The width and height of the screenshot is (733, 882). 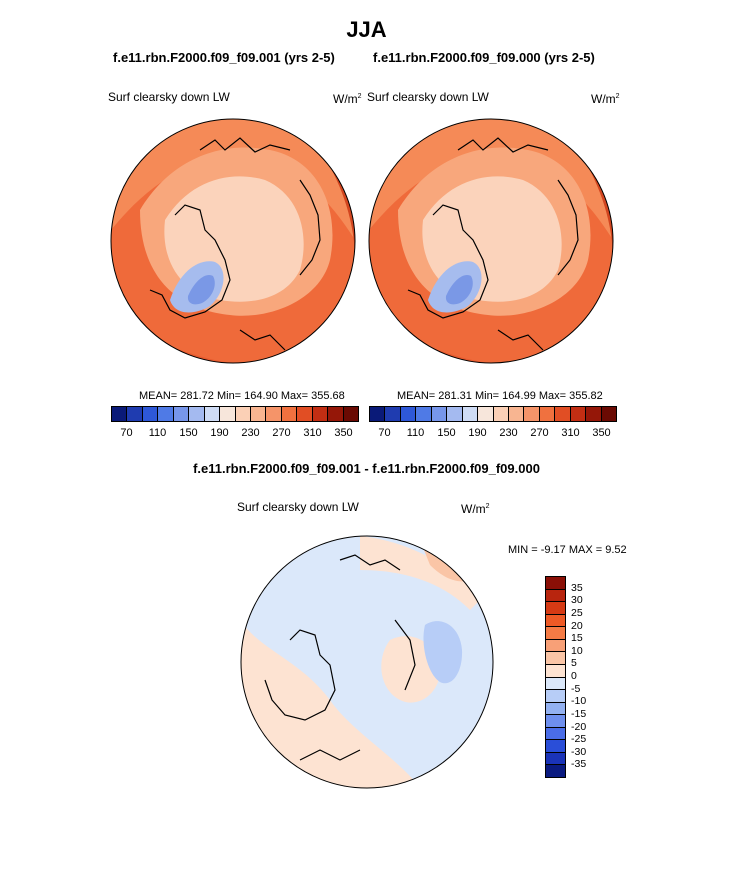 I want to click on colorbar-tick-label: 10, so click(x=577, y=650).